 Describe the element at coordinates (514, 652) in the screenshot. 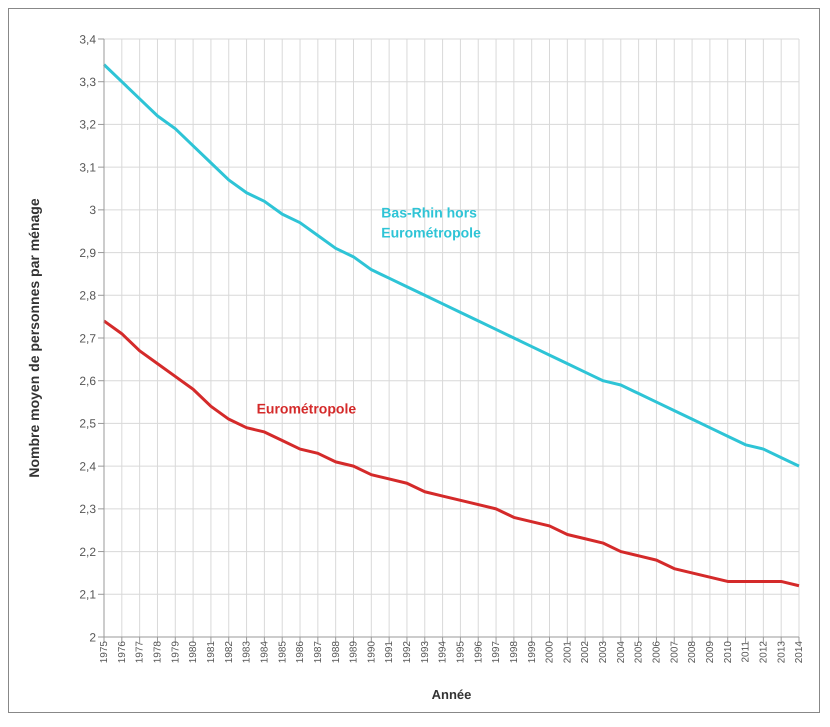

I see `x-tick-label: 1998` at that location.